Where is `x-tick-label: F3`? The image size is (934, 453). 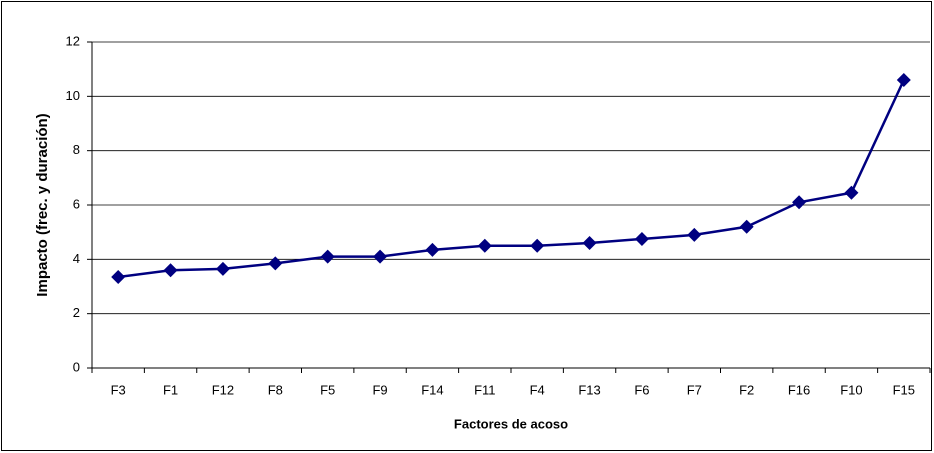
x-tick-label: F3 is located at coordinates (118, 389).